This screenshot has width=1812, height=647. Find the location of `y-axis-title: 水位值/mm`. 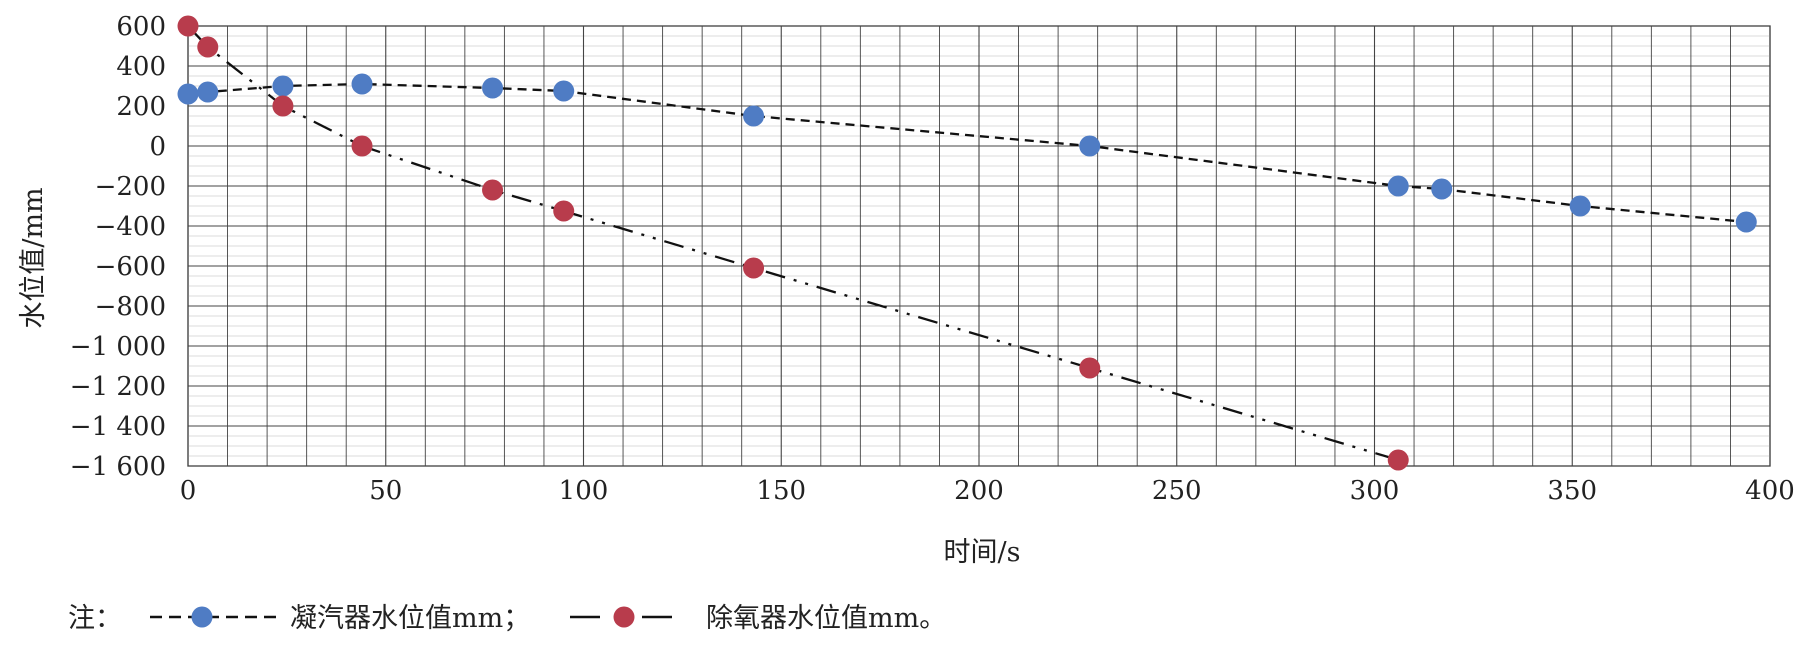

y-axis-title: 水位值/mm is located at coordinates (33, 257).